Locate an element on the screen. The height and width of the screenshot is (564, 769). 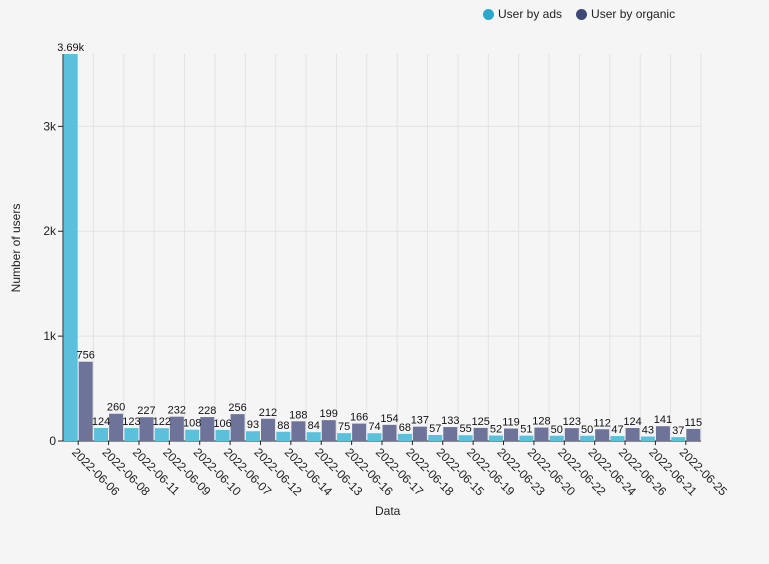
y-tick-label: 1k is located at coordinates (50, 336).